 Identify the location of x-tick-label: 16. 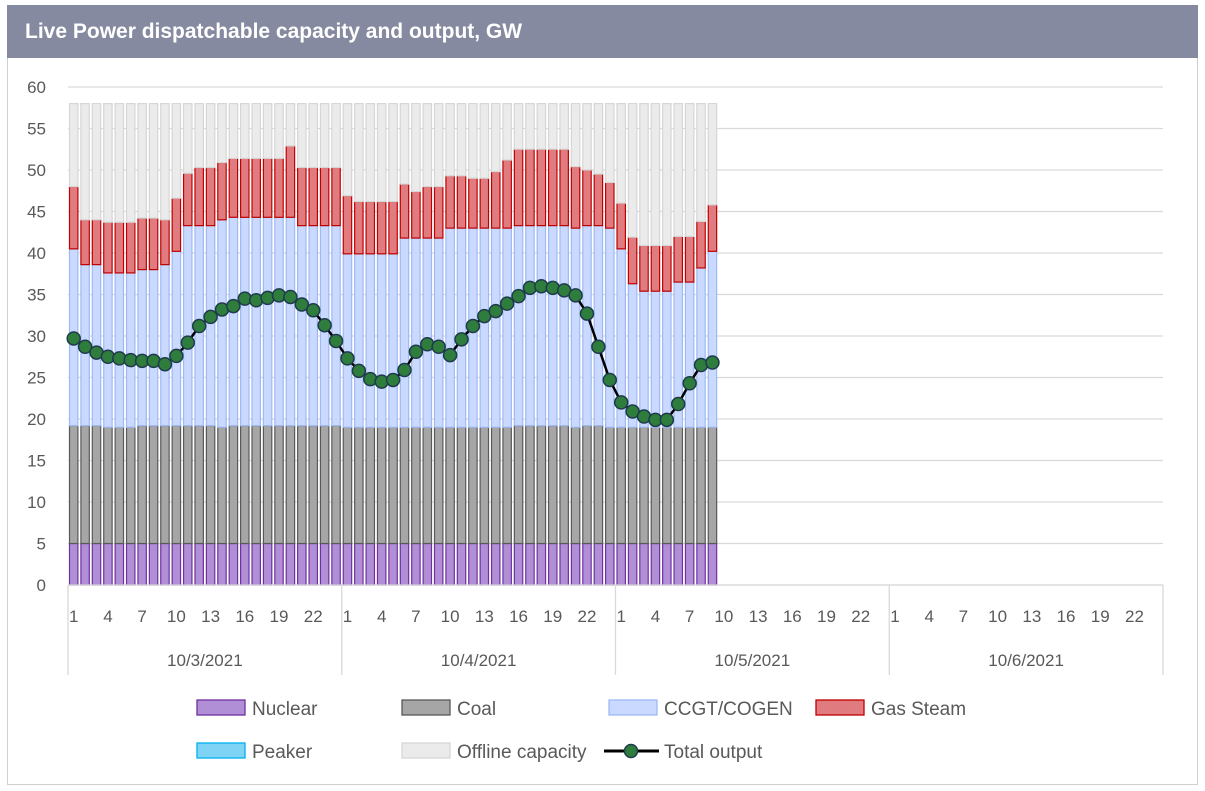
(792, 616).